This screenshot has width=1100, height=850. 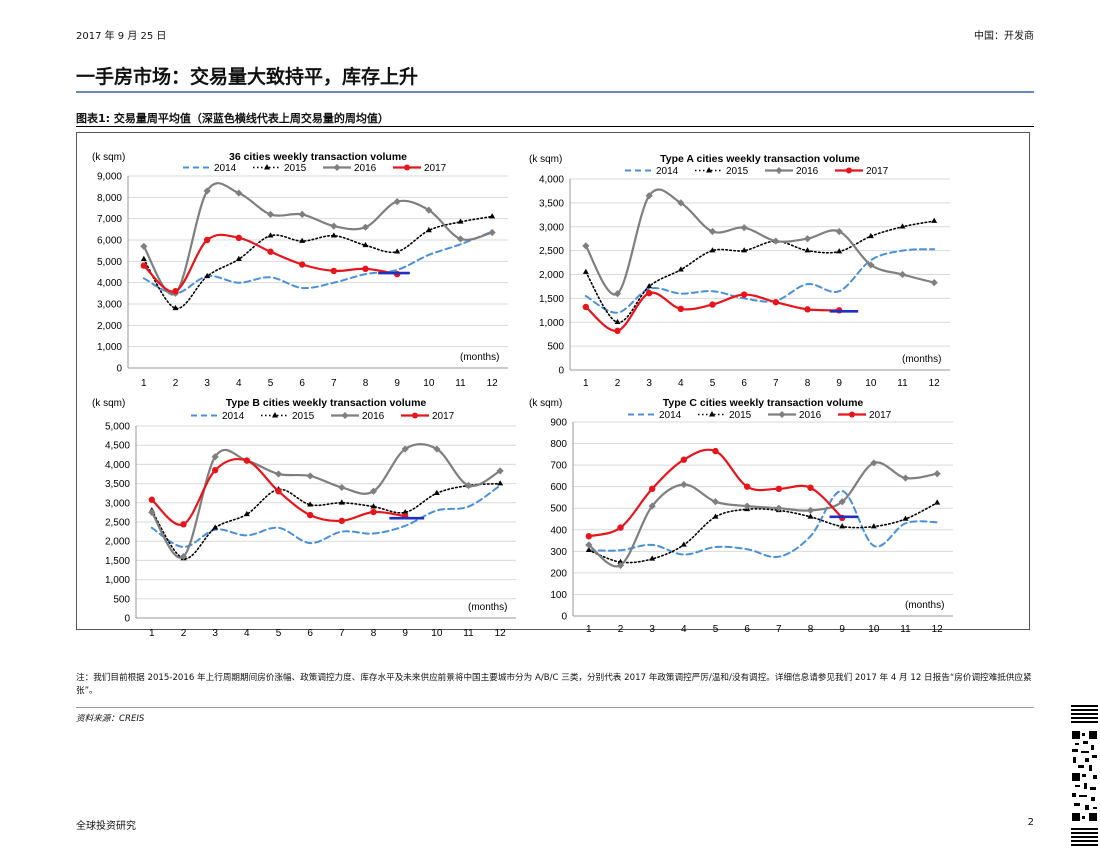 I want to click on y-tick-label: 2,500, so click(x=551, y=251).